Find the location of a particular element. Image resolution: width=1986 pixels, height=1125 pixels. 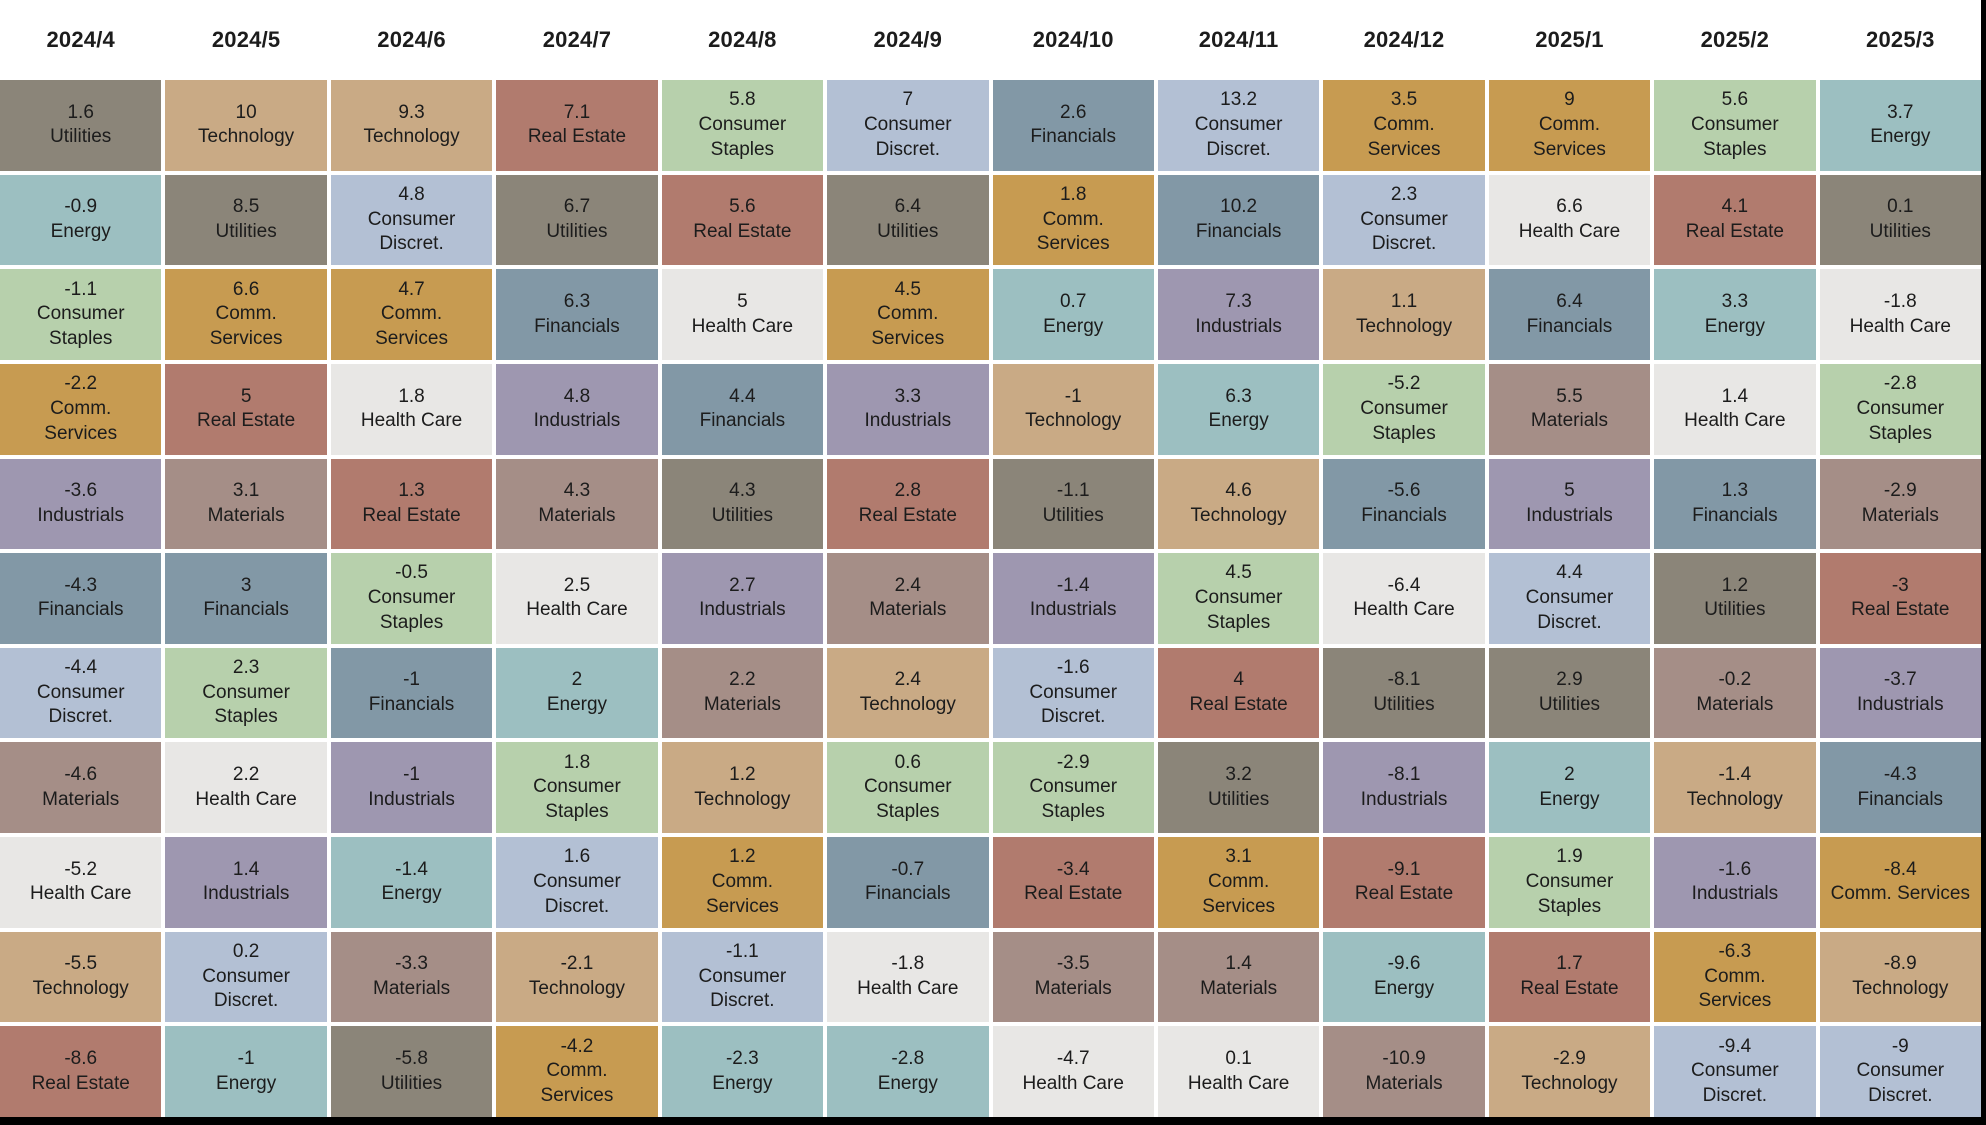

return-cell: 2 Energy is located at coordinates (1569, 788).